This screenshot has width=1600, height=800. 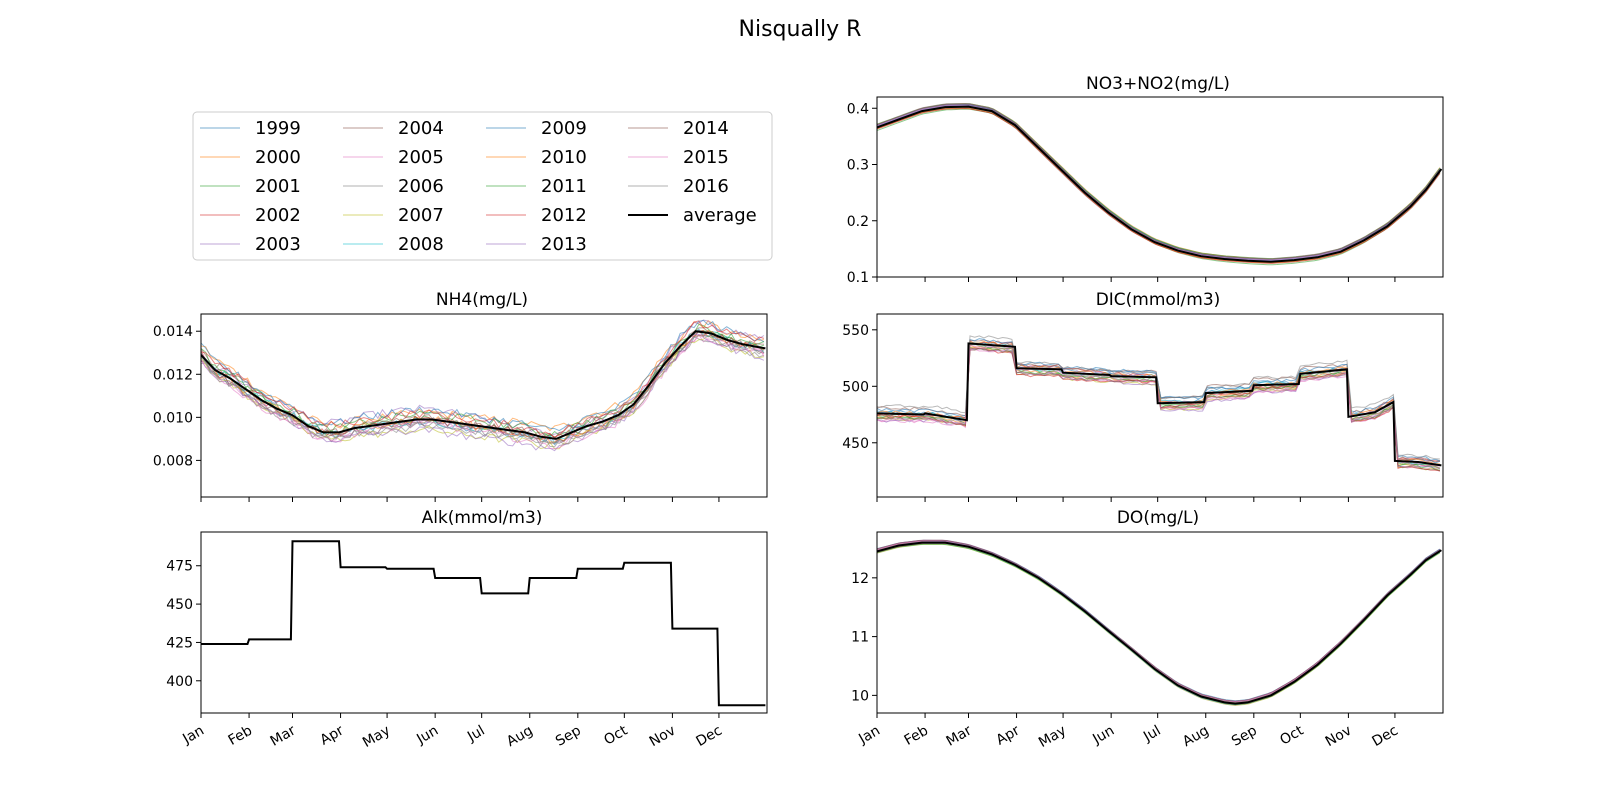 What do you see at coordinates (959, 735) in the screenshot?
I see `x-tick-label: Mar` at bounding box center [959, 735].